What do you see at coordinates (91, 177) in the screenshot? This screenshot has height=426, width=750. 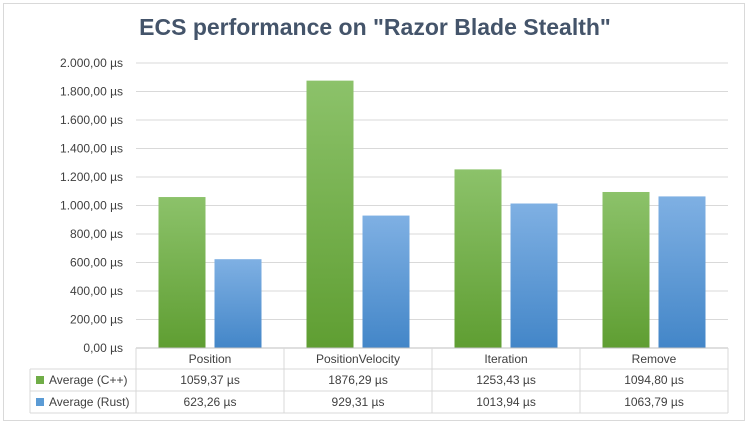 I see `y-tick-label: 1.200,00 µs` at bounding box center [91, 177].